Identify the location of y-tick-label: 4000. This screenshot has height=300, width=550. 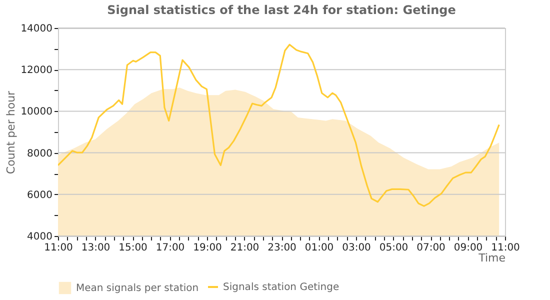
(39, 237).